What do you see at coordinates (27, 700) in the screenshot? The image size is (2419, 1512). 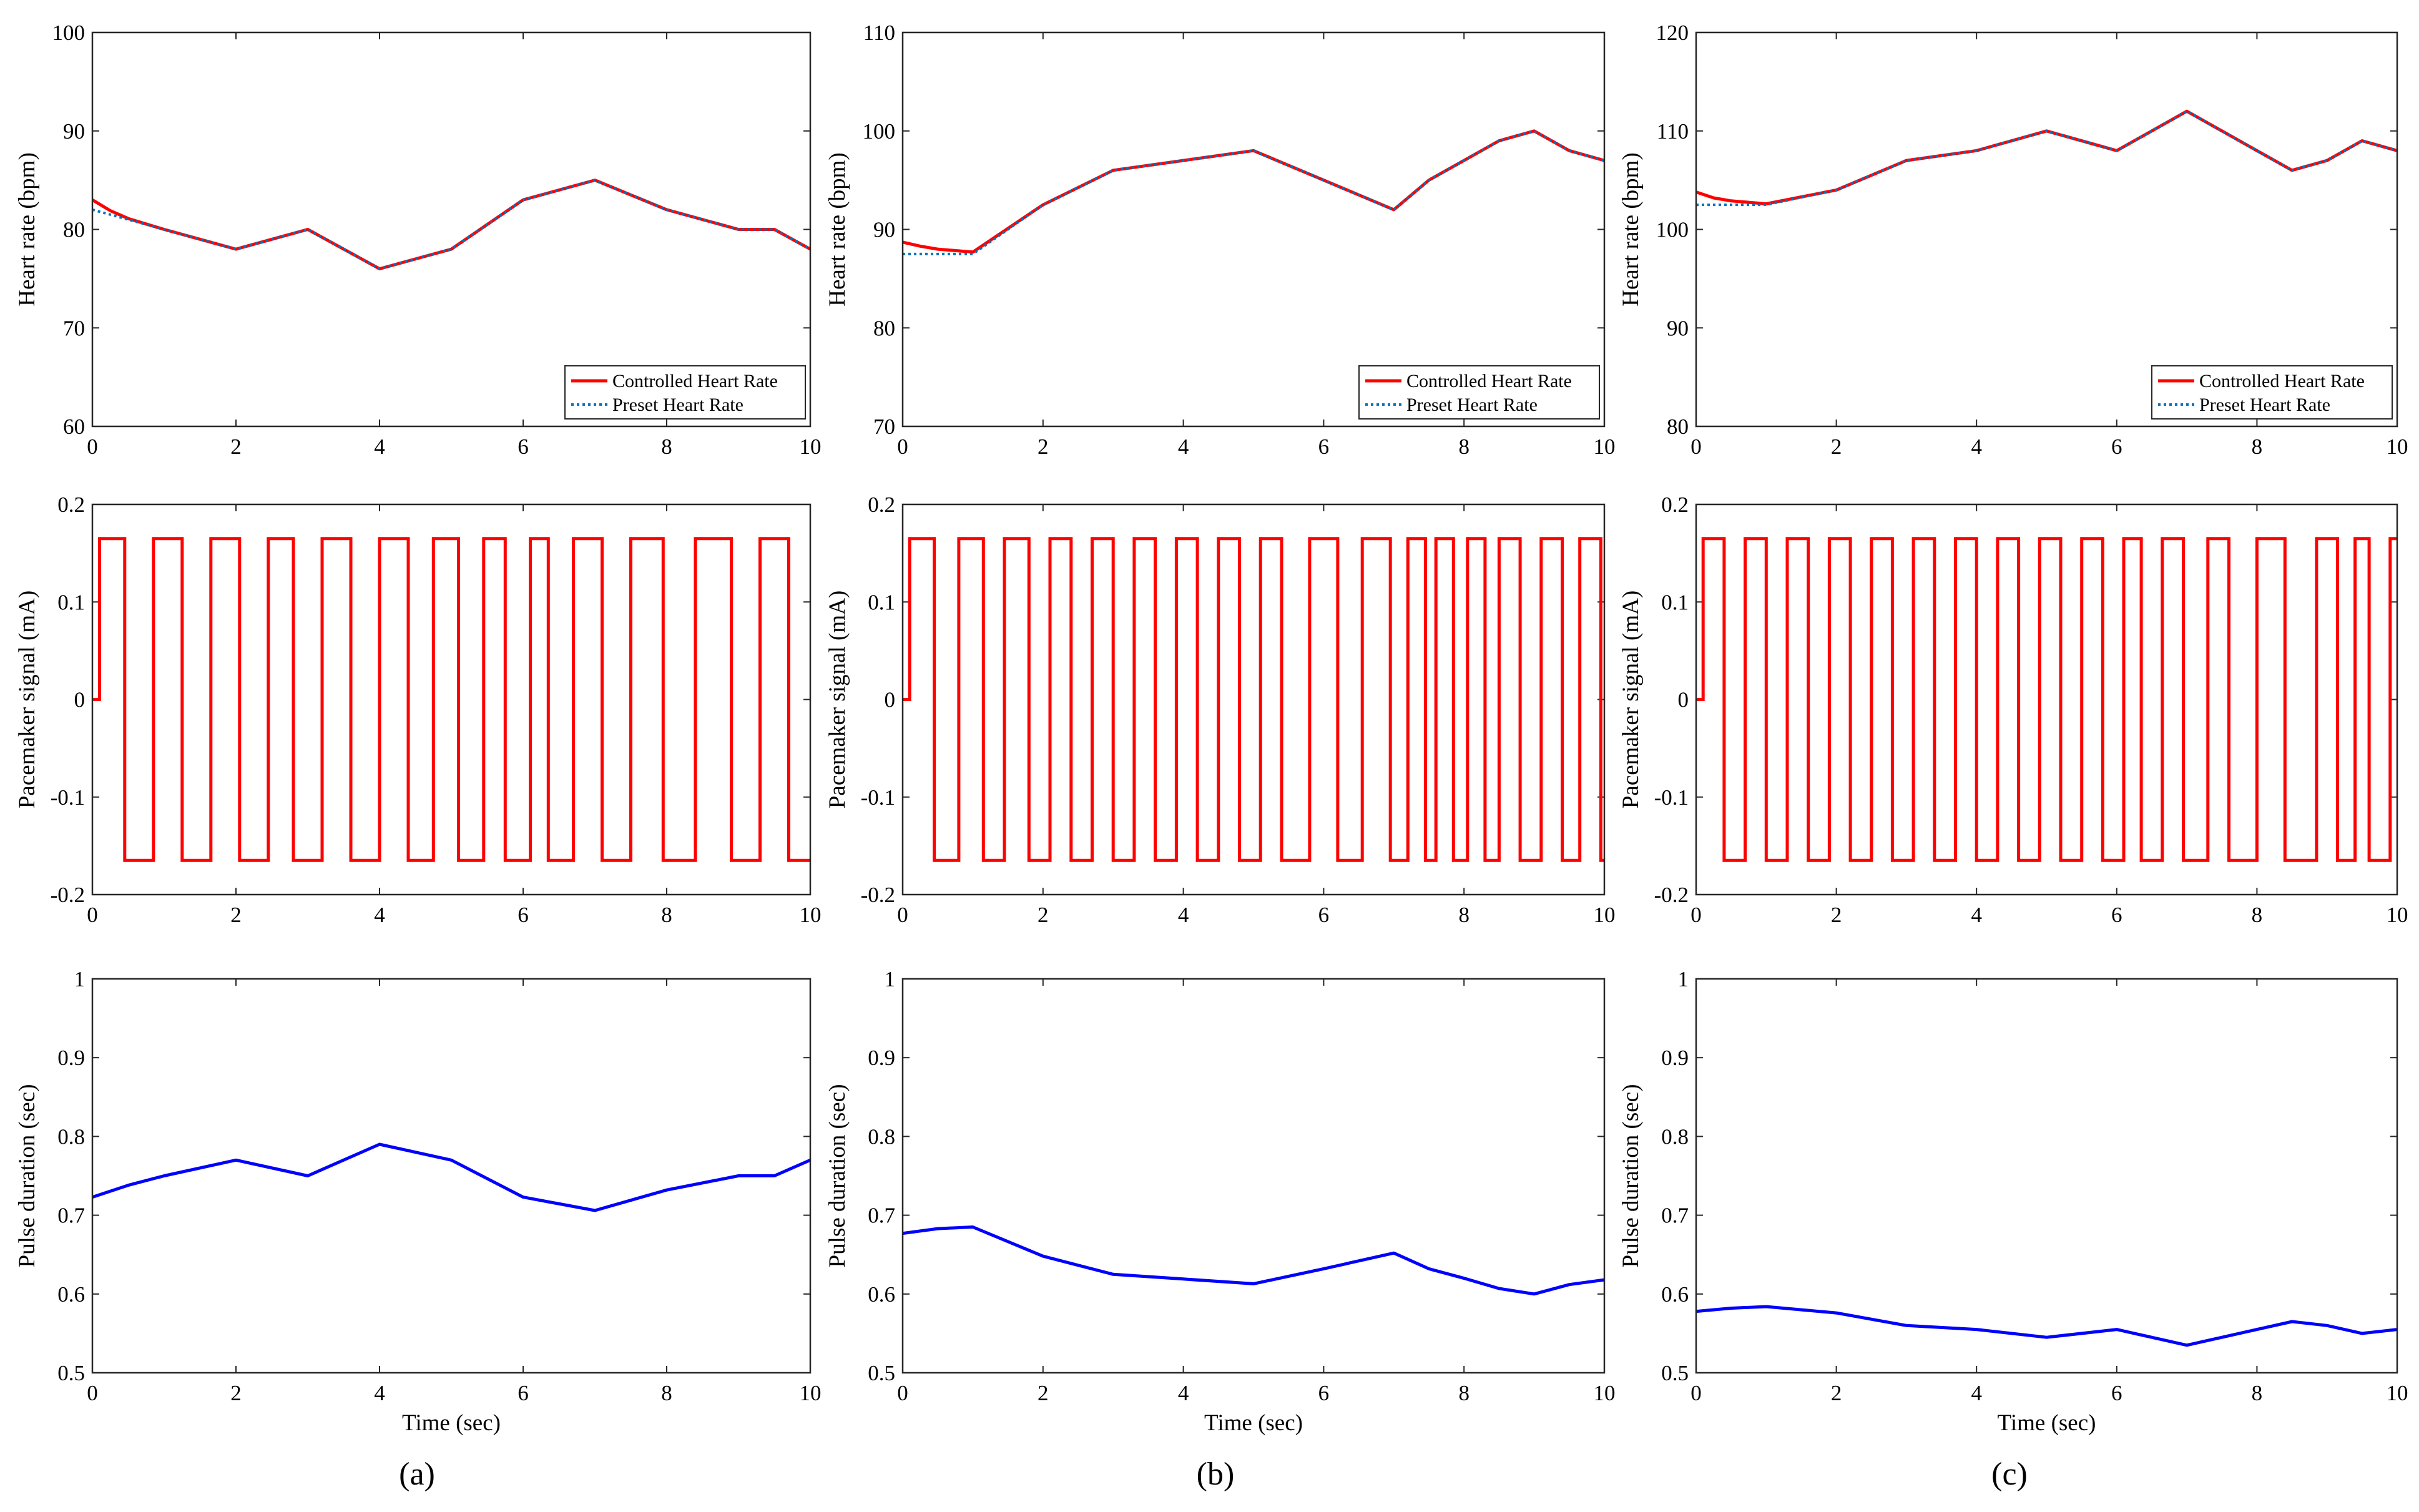 I see `y-axis-label: Pacemaker signal (mA)` at bounding box center [27, 700].